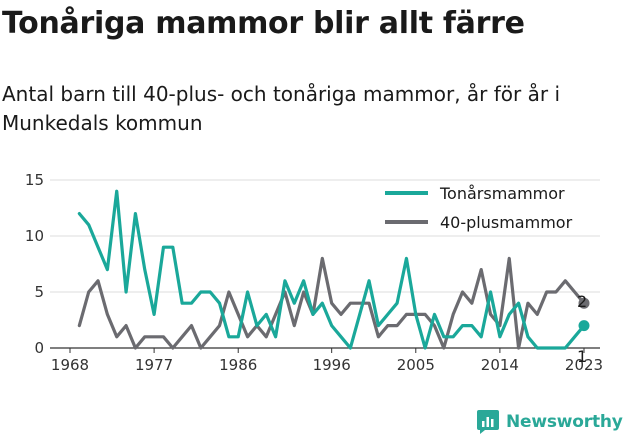 The height and width of the screenshot is (439, 631). I want to click on newsworthy-logo-icon, so click(488, 422).